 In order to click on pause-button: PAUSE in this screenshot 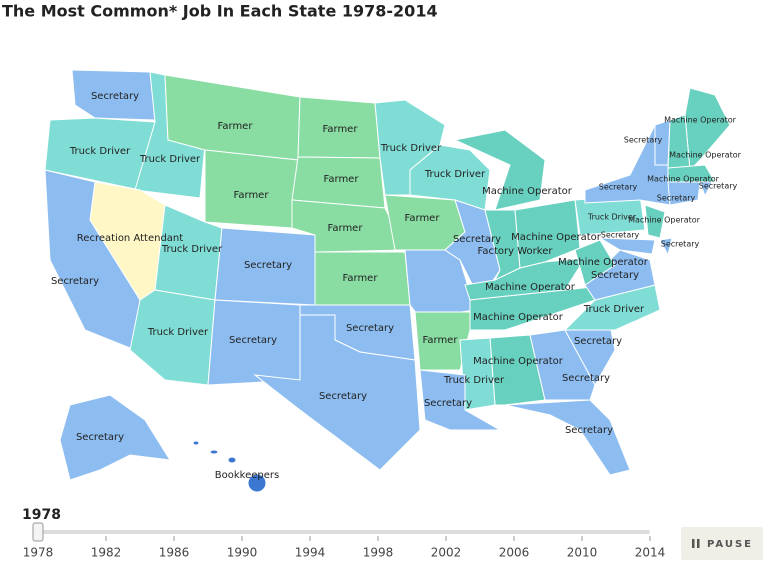, I will do `click(722, 543)`.